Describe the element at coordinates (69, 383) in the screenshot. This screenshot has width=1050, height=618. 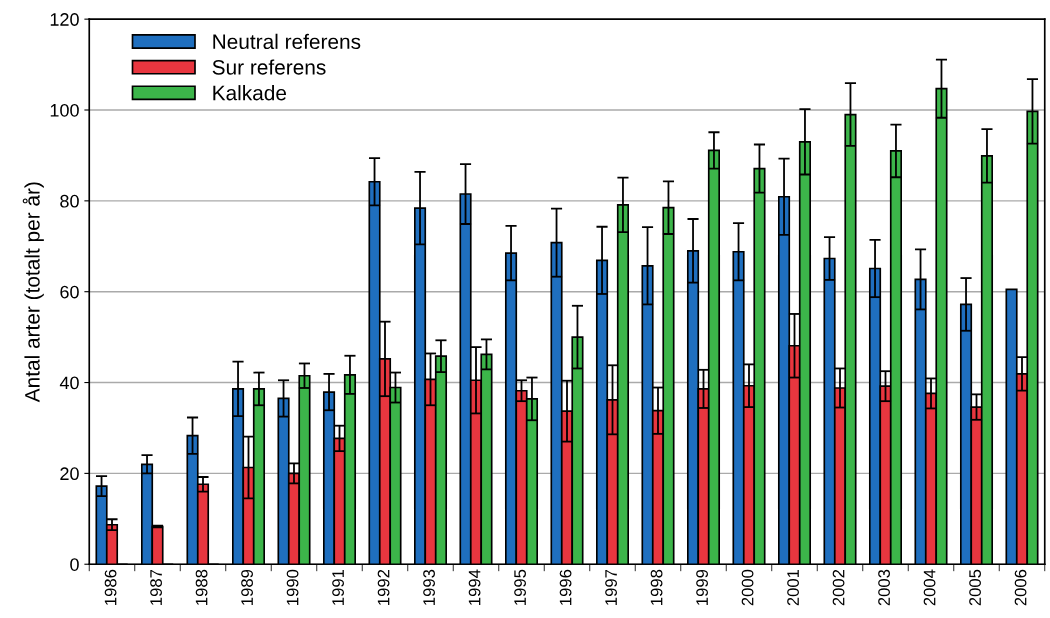
I see `y-tick-label: 40` at that location.